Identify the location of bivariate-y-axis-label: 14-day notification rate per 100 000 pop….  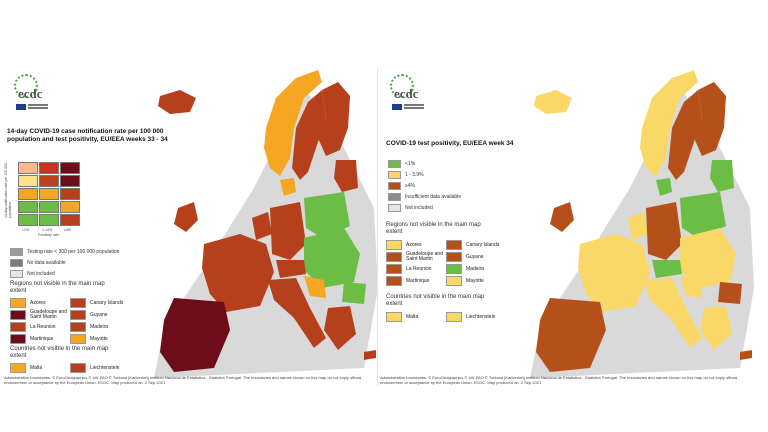
(8, 190).